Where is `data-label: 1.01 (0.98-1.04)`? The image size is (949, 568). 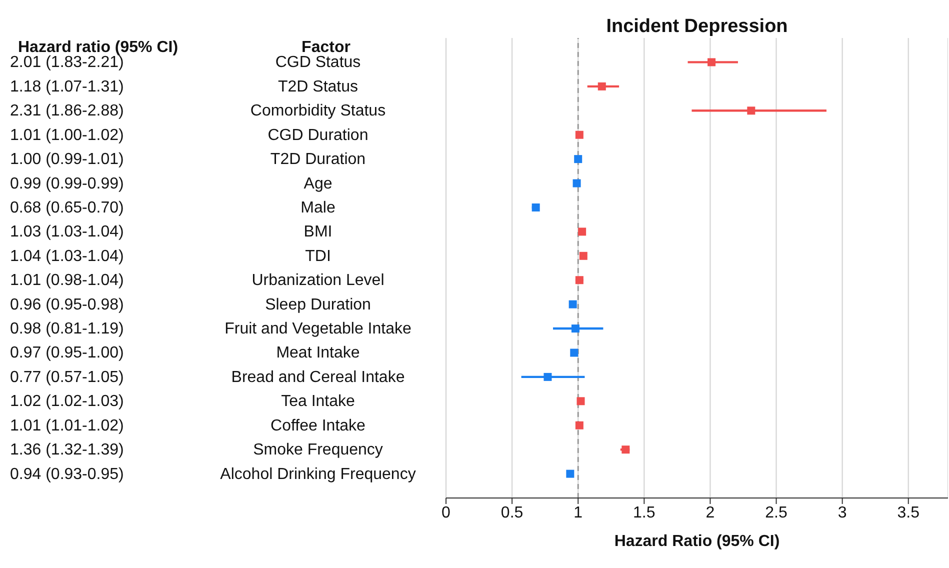
data-label: 1.01 (0.98-1.04) is located at coordinates (67, 281).